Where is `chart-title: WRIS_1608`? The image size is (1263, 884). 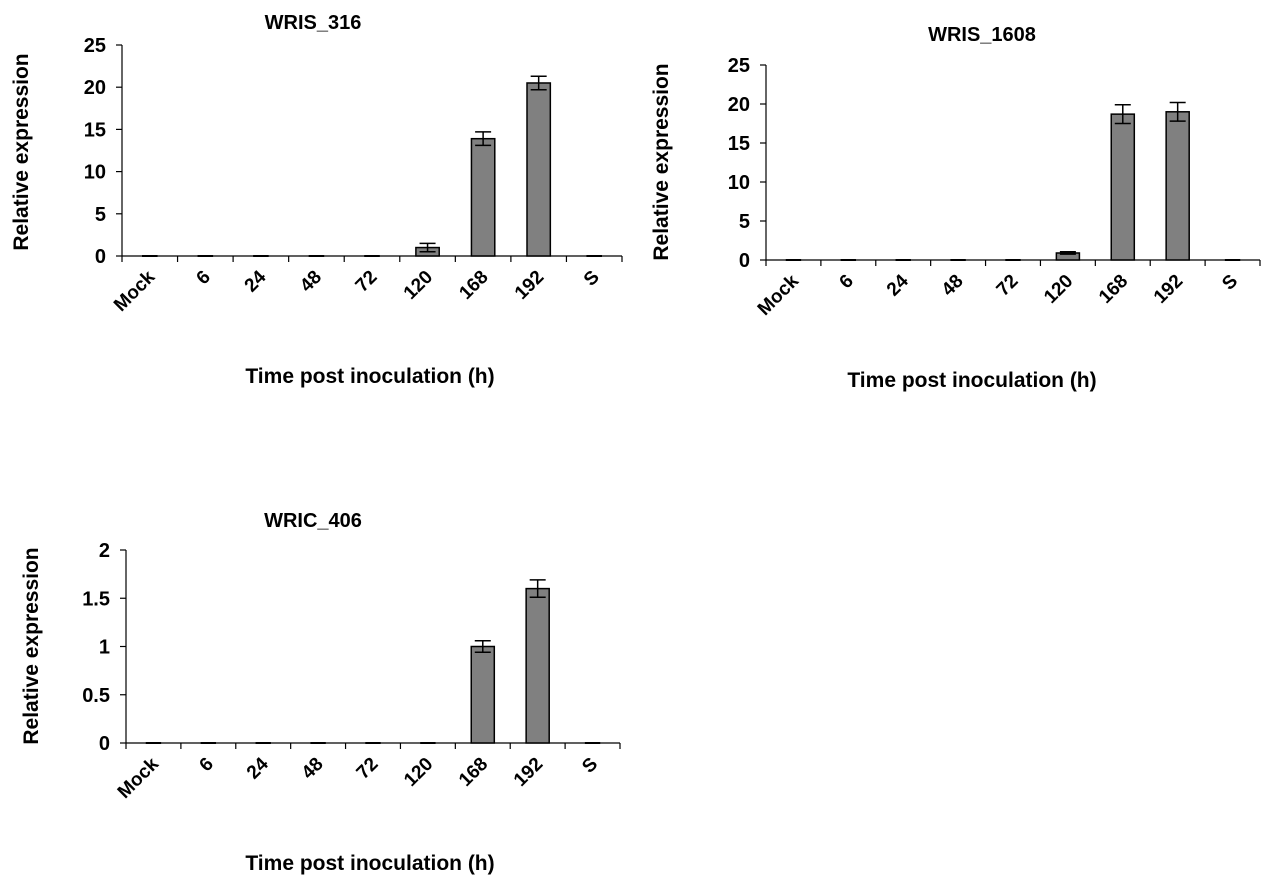
chart-title: WRIS_1608 is located at coordinates (982, 35).